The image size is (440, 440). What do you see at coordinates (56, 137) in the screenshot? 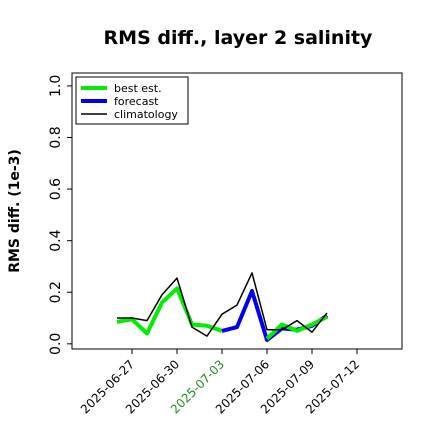
I see `y-tick-label: 0.8` at bounding box center [56, 137].